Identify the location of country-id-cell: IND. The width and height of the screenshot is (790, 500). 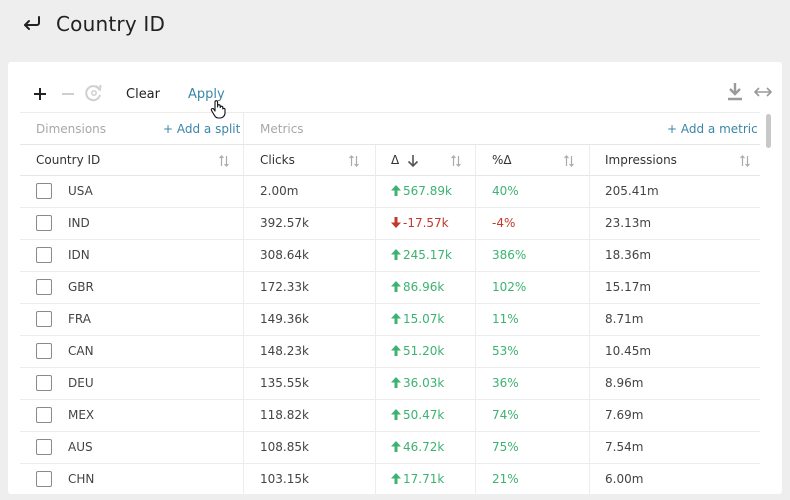
(79, 223).